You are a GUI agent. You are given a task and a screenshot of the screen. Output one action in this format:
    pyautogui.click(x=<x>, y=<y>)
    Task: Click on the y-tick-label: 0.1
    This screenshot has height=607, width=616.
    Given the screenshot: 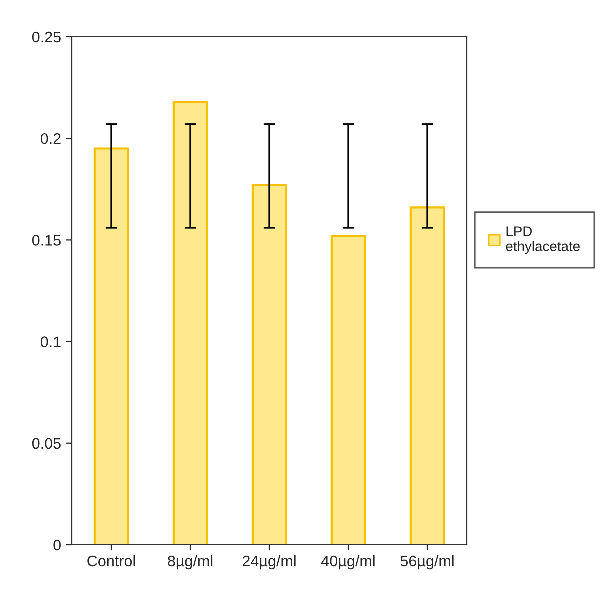 What is the action you would take?
    pyautogui.click(x=50, y=342)
    